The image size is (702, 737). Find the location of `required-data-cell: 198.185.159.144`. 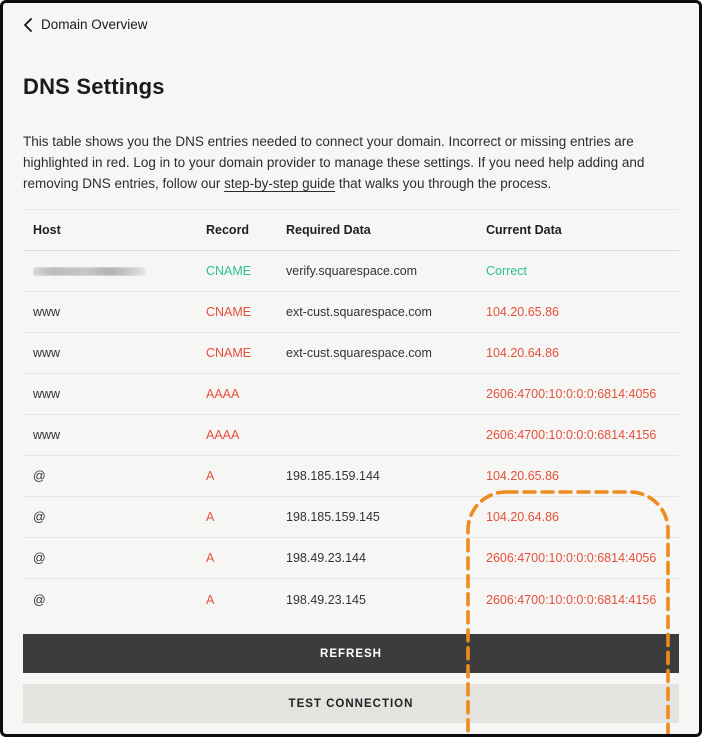

required-data-cell: 198.185.159.144 is located at coordinates (333, 476).